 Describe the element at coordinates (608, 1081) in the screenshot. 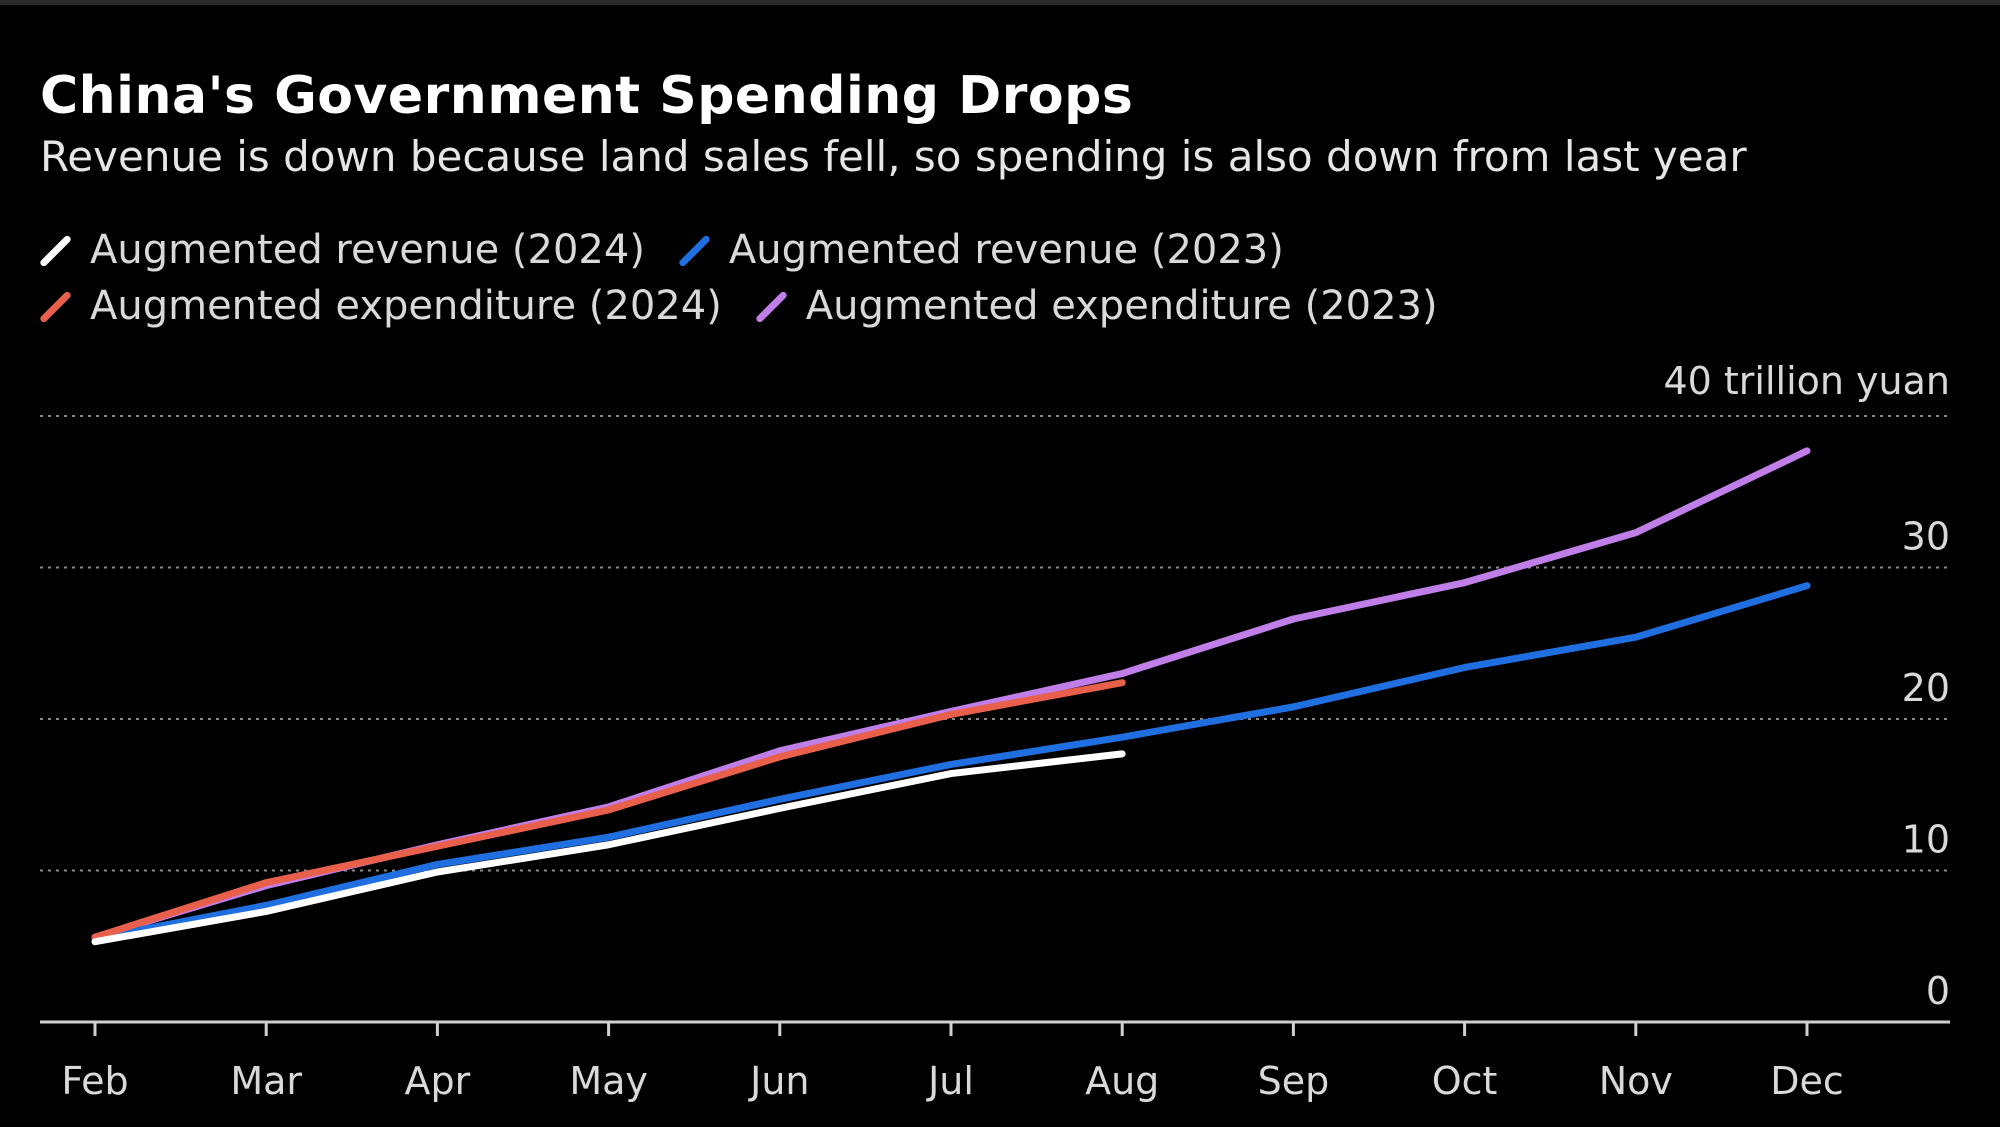

I see `x-tick-label: May` at that location.